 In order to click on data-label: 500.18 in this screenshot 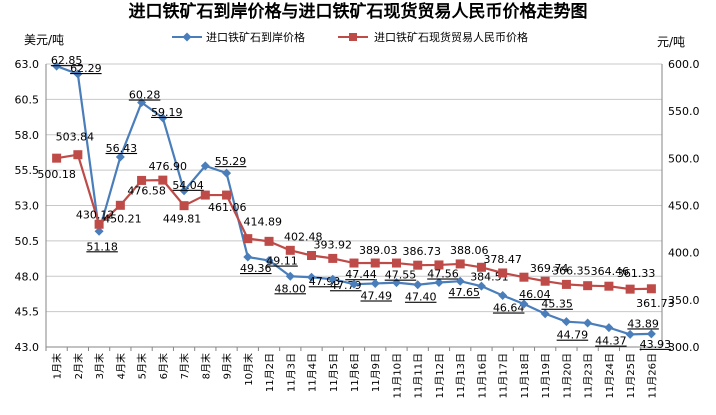, I will do `click(56, 174)`.